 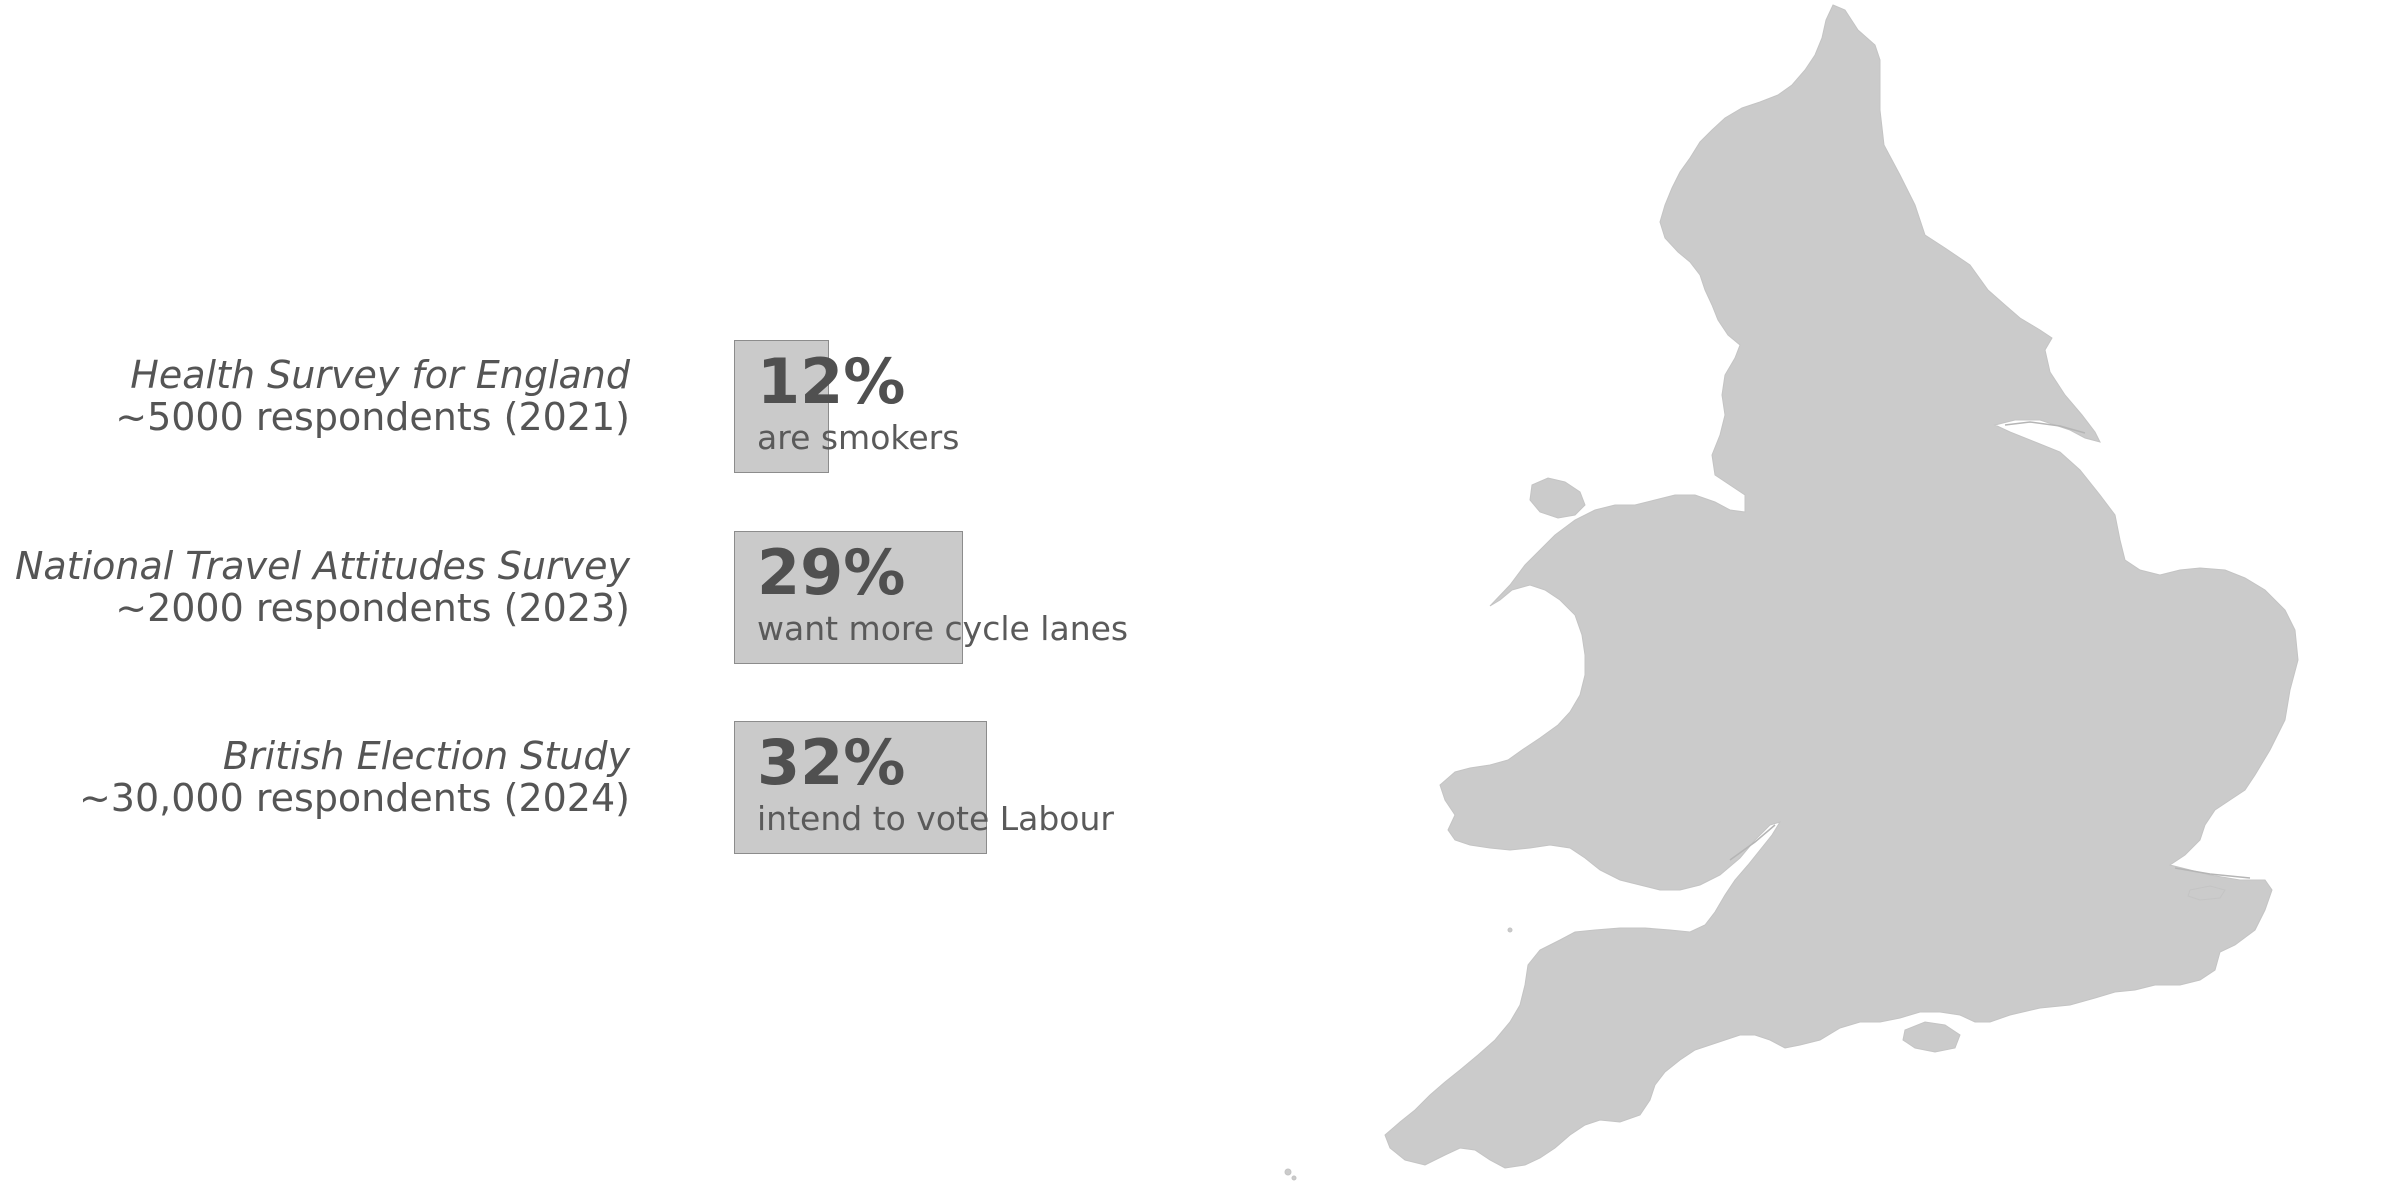 I want to click on survey-respondents: ~30,000 respondents (2024), so click(x=354, y=798).